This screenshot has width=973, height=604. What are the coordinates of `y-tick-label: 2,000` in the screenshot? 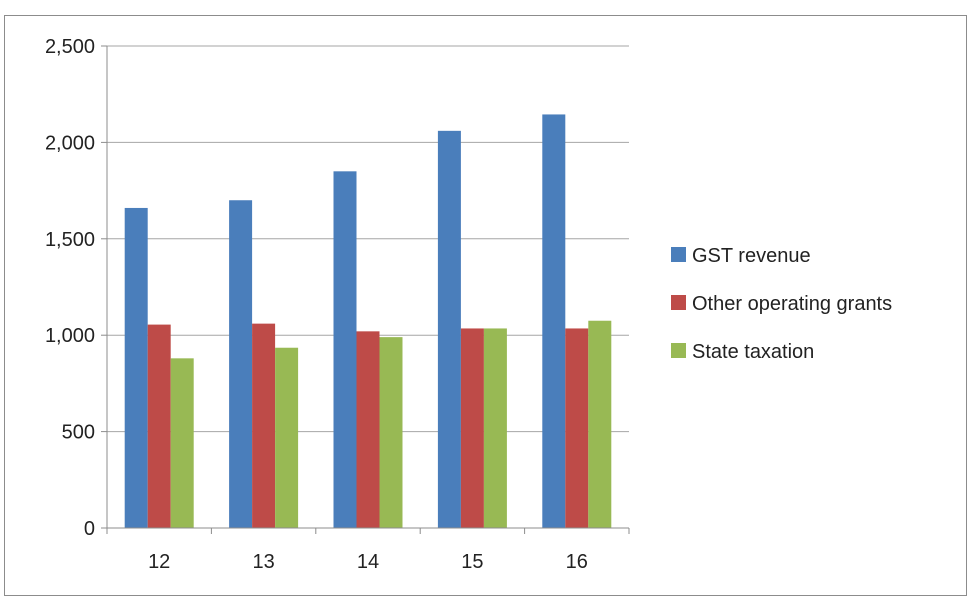 It's located at (70, 143).